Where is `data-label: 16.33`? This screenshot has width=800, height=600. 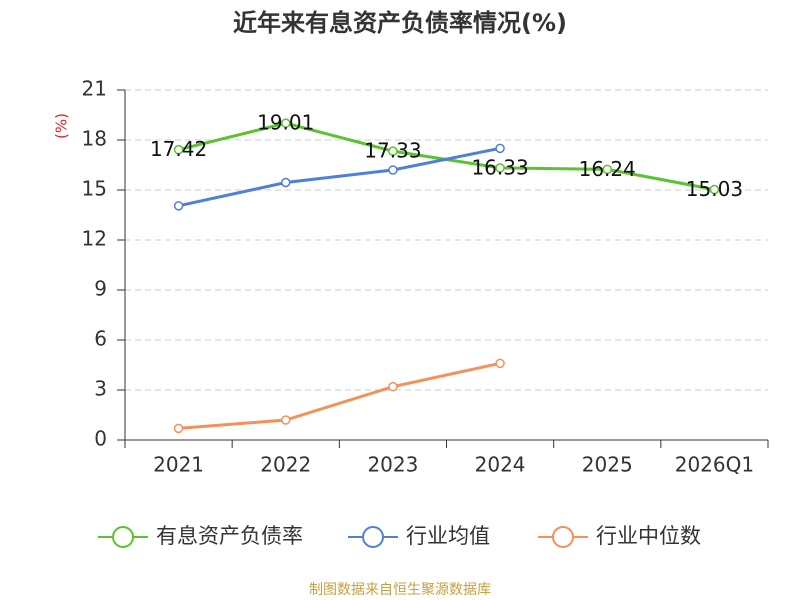
data-label: 16.33 is located at coordinates (499, 167).